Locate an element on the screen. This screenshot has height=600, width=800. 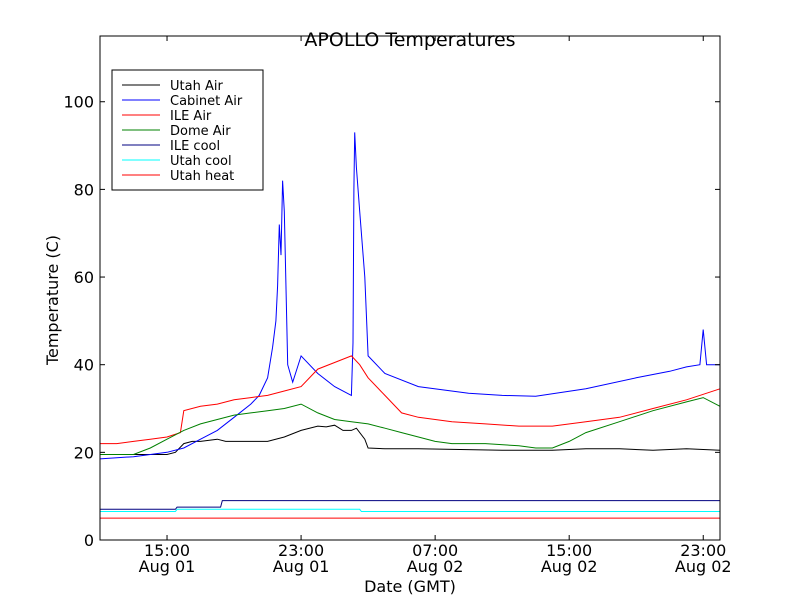
x-axis-label: Date (GMT) is located at coordinates (410, 586).